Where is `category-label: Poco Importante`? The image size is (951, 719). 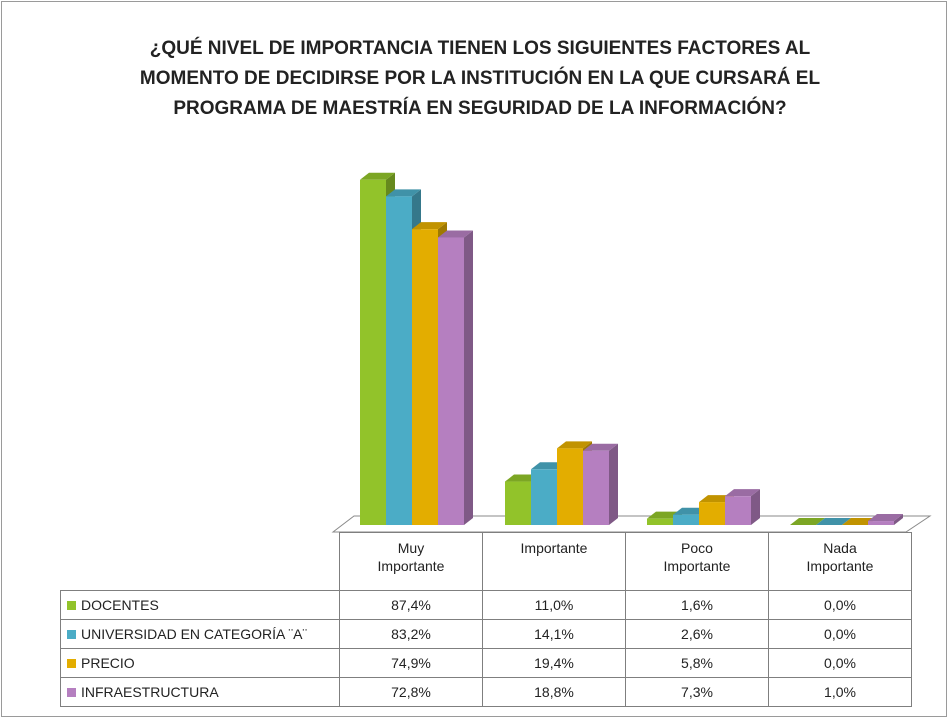 category-label: Poco Importante is located at coordinates (697, 557).